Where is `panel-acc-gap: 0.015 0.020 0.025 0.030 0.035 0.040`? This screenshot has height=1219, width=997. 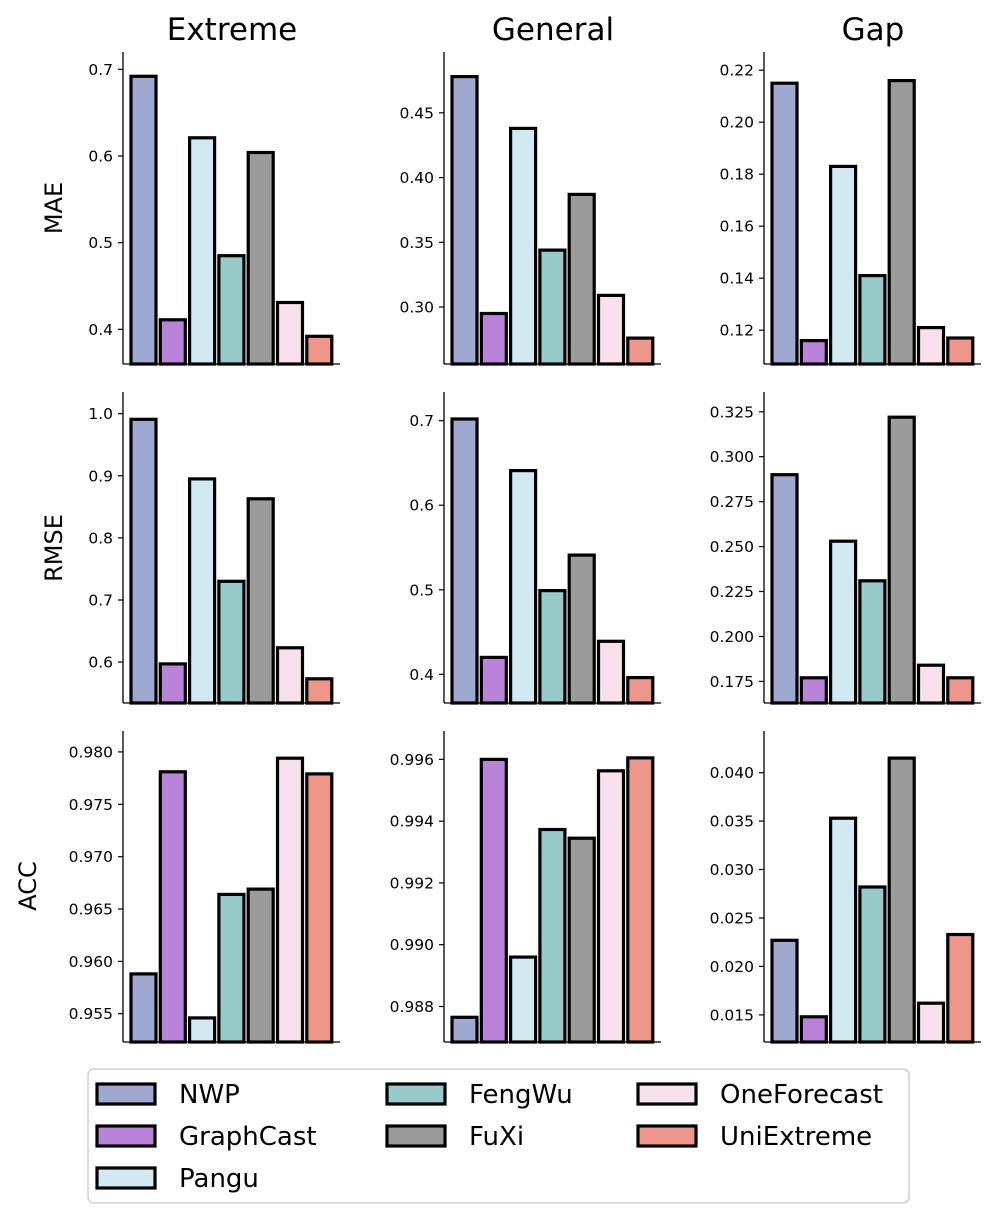
panel-acc-gap: 0.015 0.020 0.025 0.030 0.035 0.040 is located at coordinates (845, 887).